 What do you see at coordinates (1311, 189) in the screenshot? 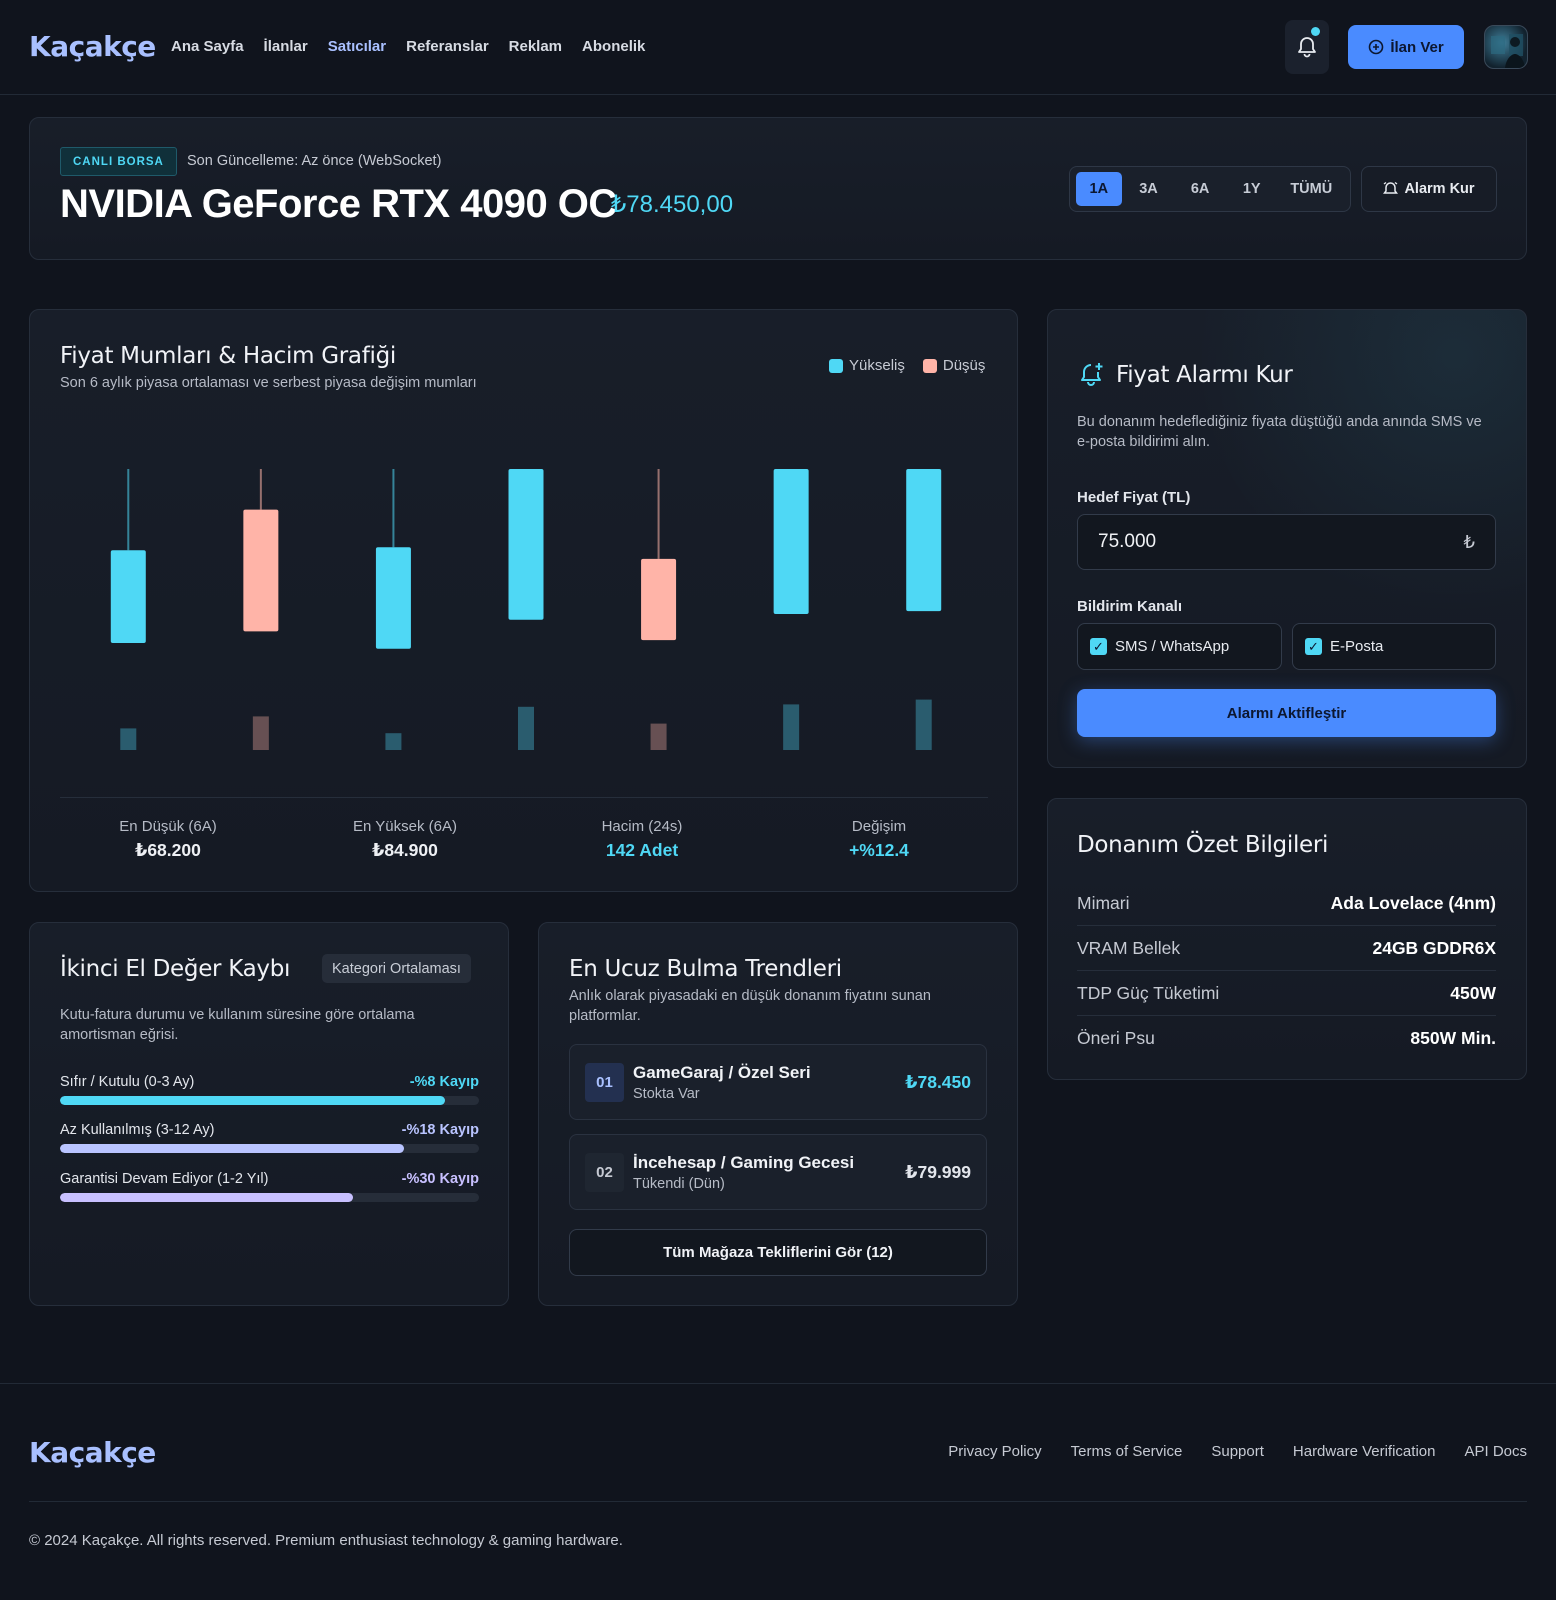
I see `range-all: TÜMÜ` at bounding box center [1311, 189].